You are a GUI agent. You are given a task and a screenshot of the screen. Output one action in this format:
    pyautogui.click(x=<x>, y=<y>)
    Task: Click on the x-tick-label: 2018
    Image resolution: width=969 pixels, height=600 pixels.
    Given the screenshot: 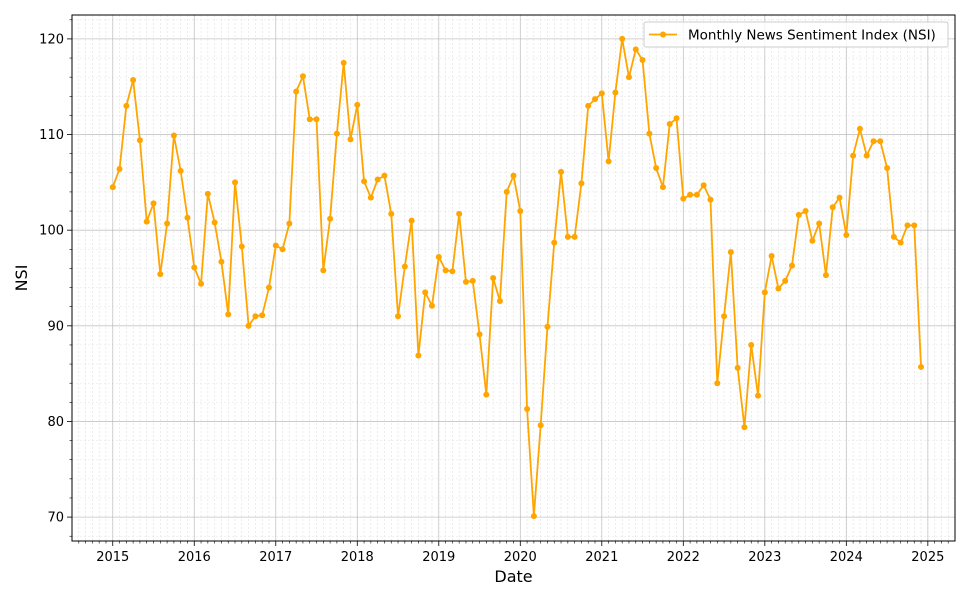 What is the action you would take?
    pyautogui.click(x=357, y=557)
    